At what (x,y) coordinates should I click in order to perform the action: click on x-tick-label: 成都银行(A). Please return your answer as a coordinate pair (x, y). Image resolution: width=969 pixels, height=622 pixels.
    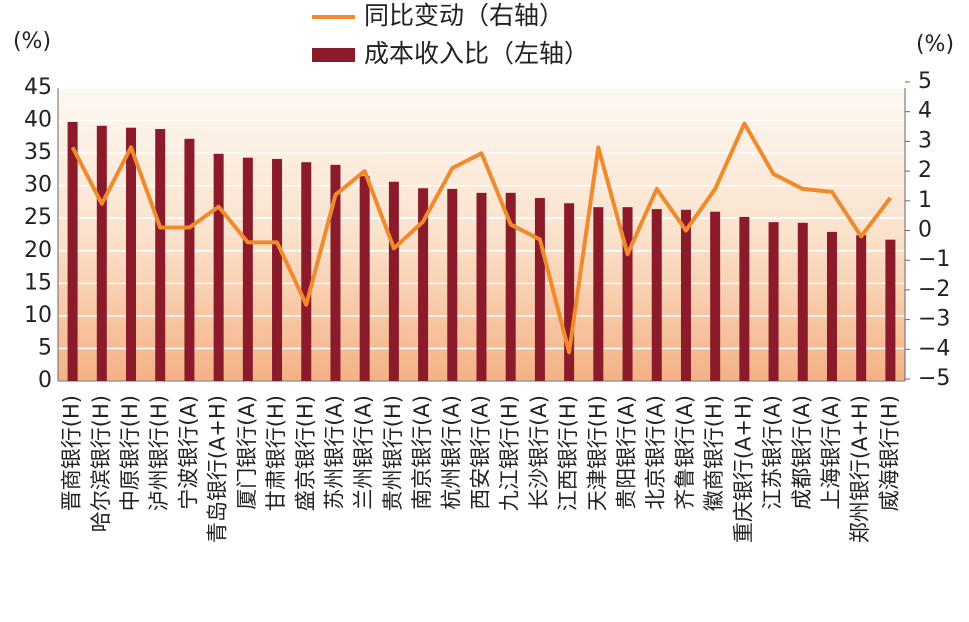
    Looking at the image, I should click on (802, 452).